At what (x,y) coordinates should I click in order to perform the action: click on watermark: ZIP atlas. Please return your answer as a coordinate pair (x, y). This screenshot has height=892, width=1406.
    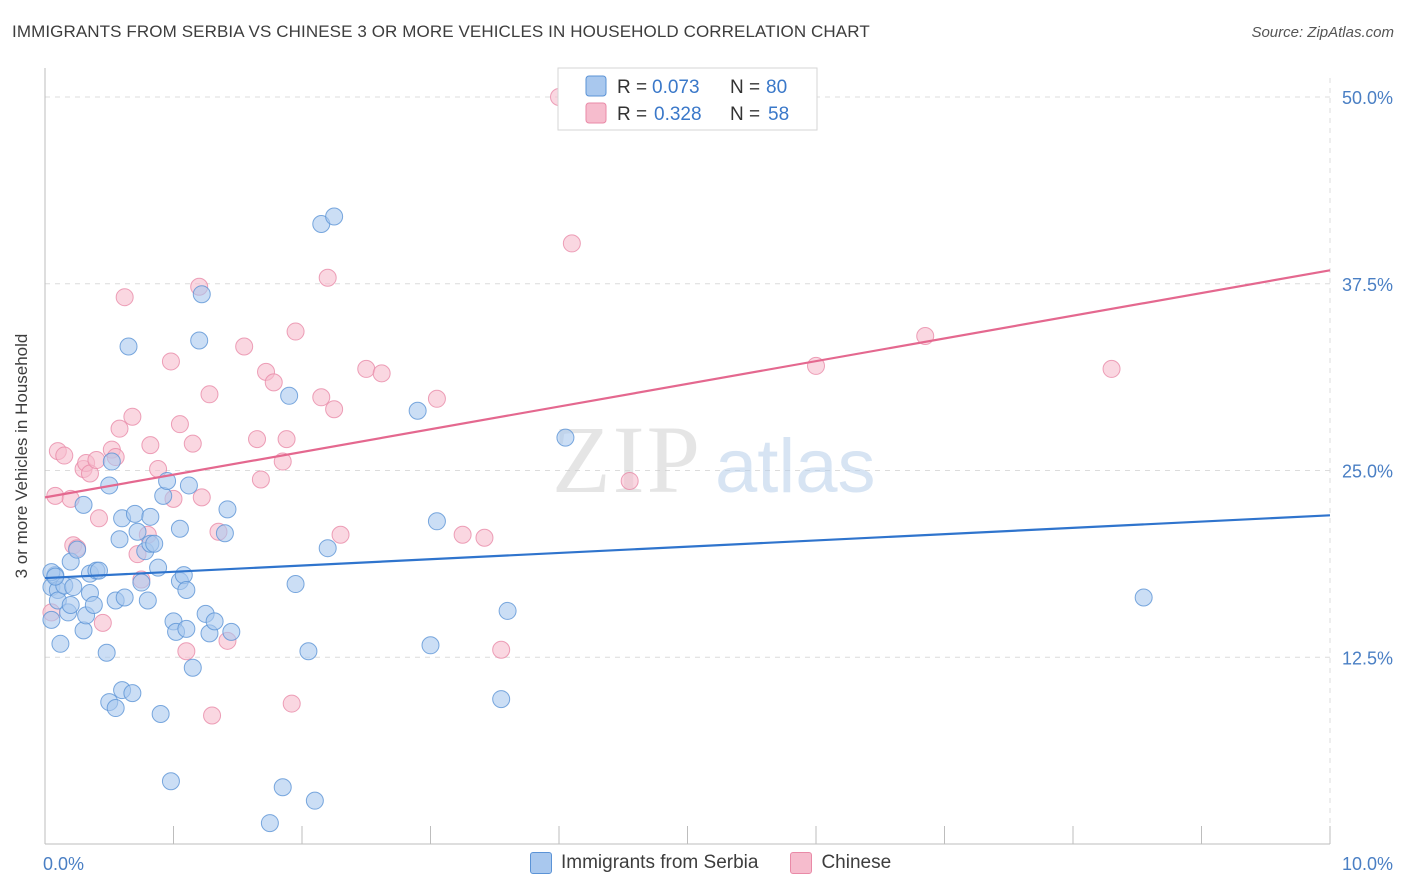
    Looking at the image, I should click on (714, 459).